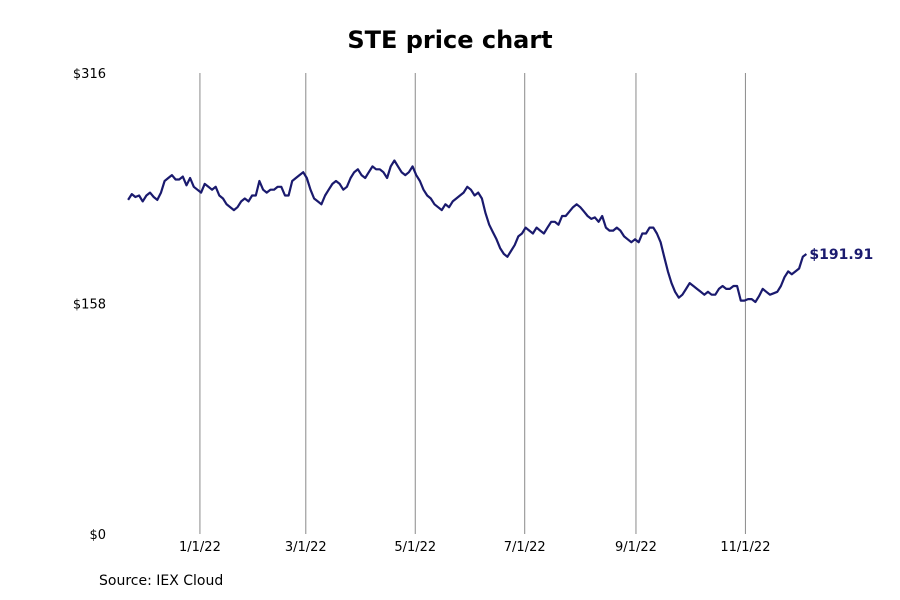 Image resolution: width=900 pixels, height=600 pixels. Describe the element at coordinates (161, 581) in the screenshot. I see `source-note: Source: IEX Cloud` at that location.